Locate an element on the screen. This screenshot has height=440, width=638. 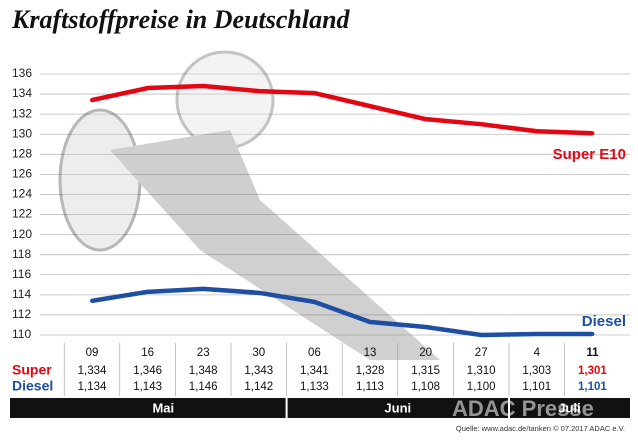
value-label: 1,303 is located at coordinates (536, 371).